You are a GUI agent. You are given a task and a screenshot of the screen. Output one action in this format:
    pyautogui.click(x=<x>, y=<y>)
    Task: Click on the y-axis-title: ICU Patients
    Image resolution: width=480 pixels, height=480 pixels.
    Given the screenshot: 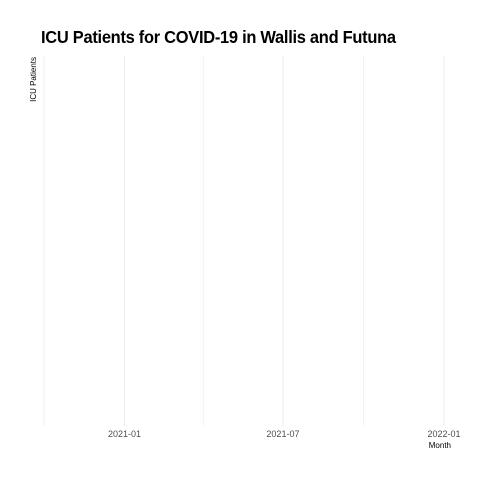 What is the action you would take?
    pyautogui.click(x=33, y=79)
    